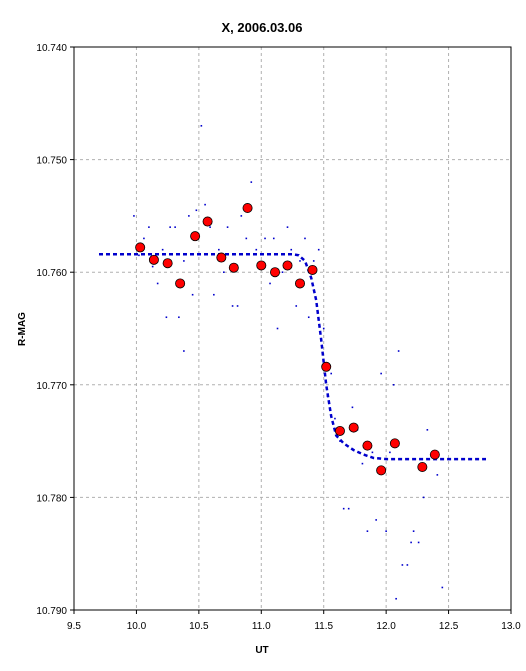  Describe the element at coordinates (51, 386) in the screenshot. I see `y-tick-label: 10.770` at that location.